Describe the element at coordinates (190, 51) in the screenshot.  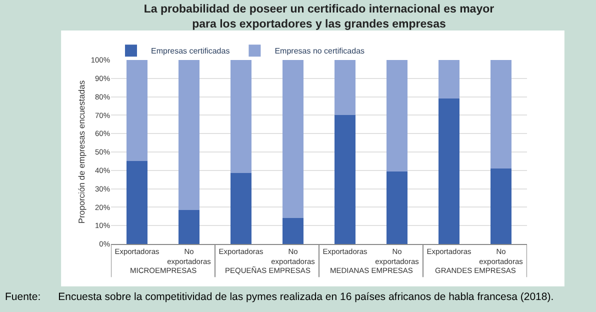
I see `legend-label: Empresas certificadas` at that location.